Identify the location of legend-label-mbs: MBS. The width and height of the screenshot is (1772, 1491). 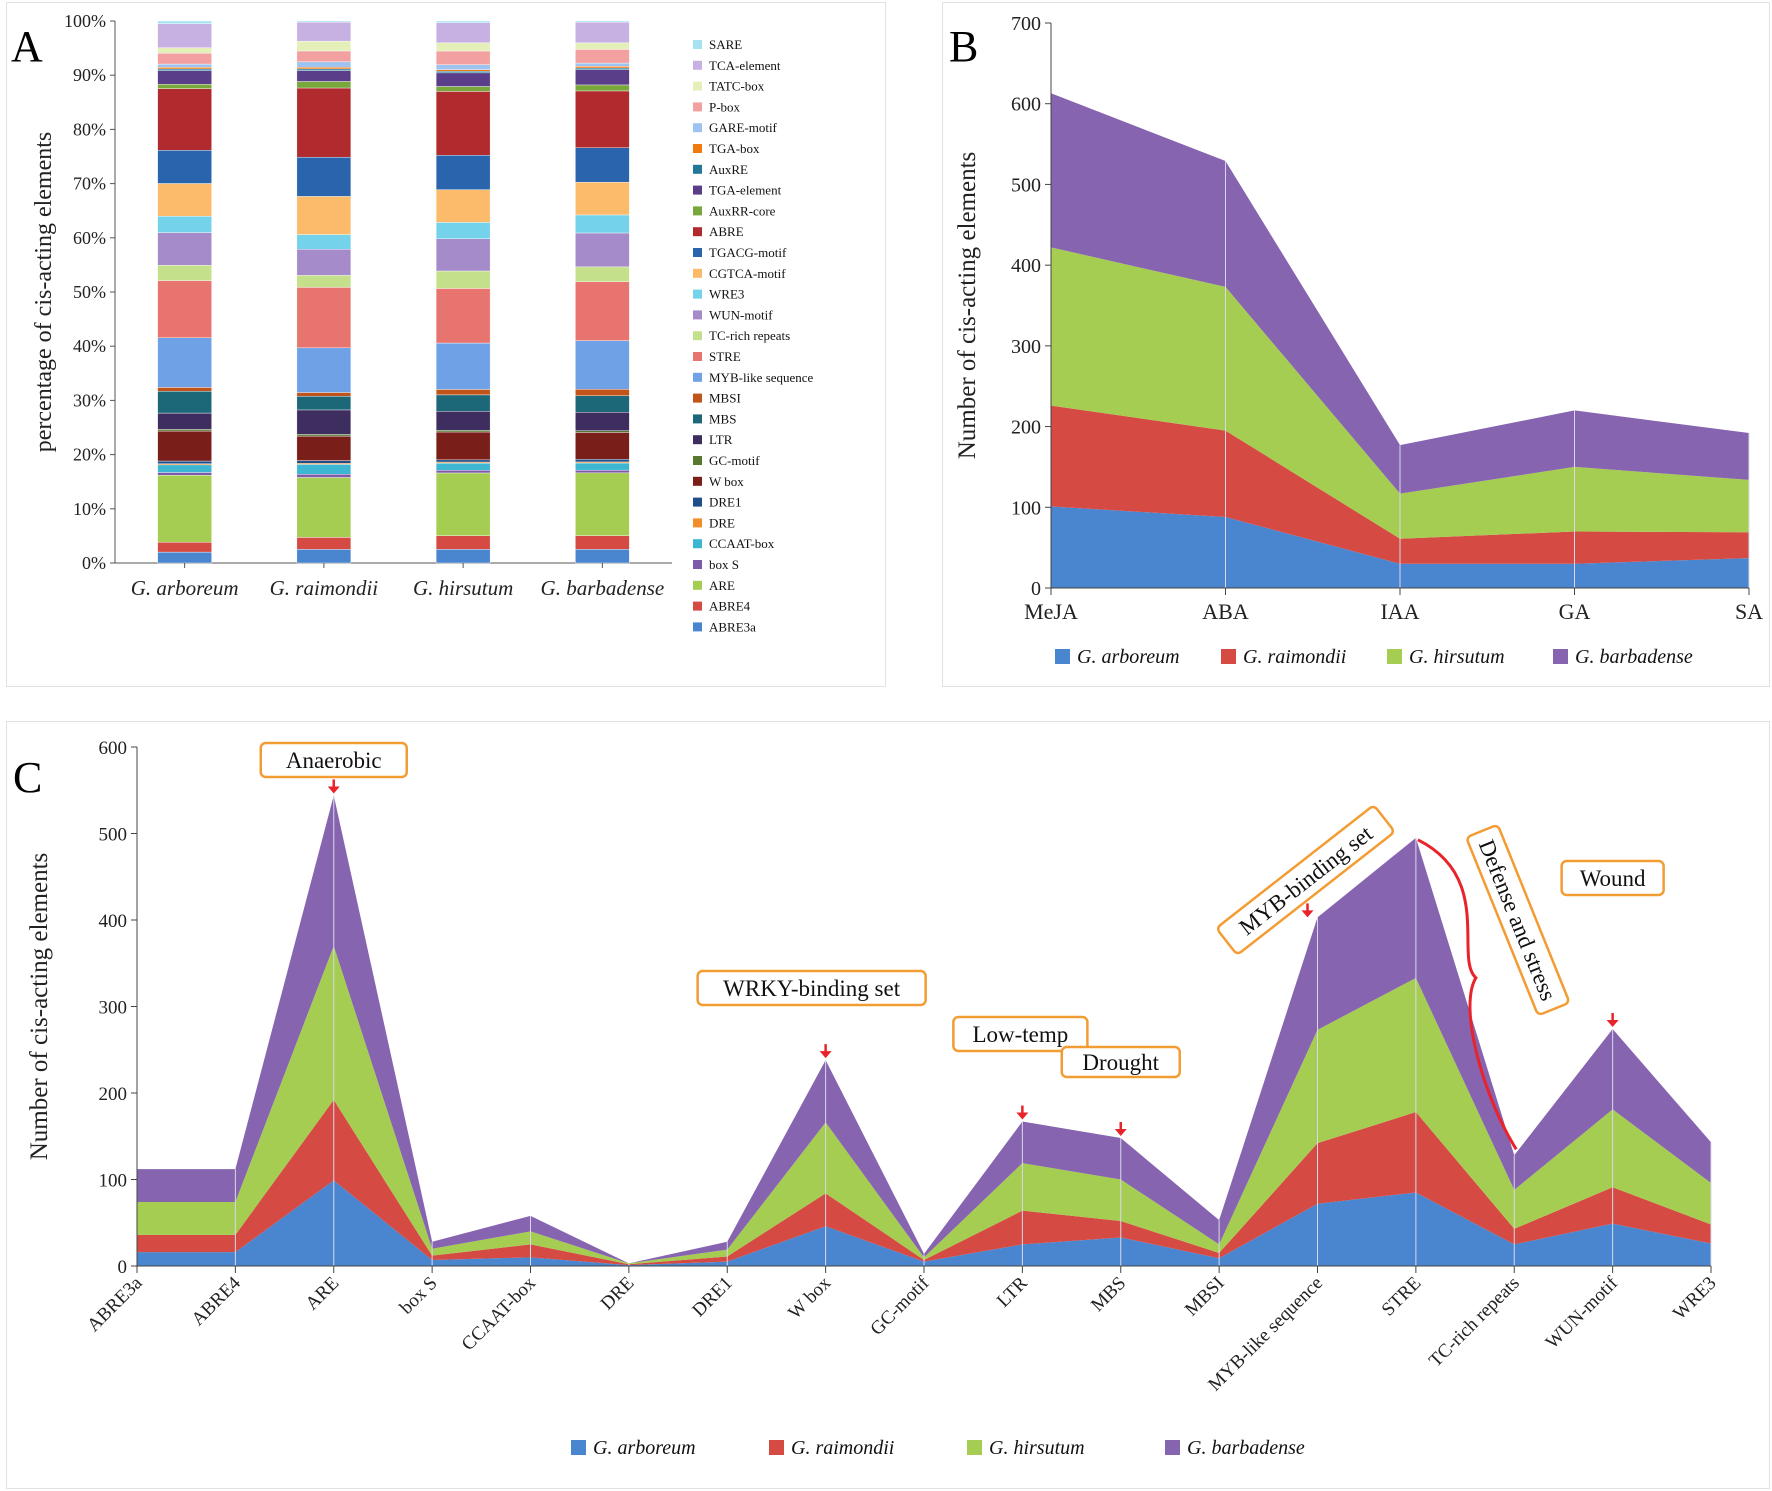
(722, 418).